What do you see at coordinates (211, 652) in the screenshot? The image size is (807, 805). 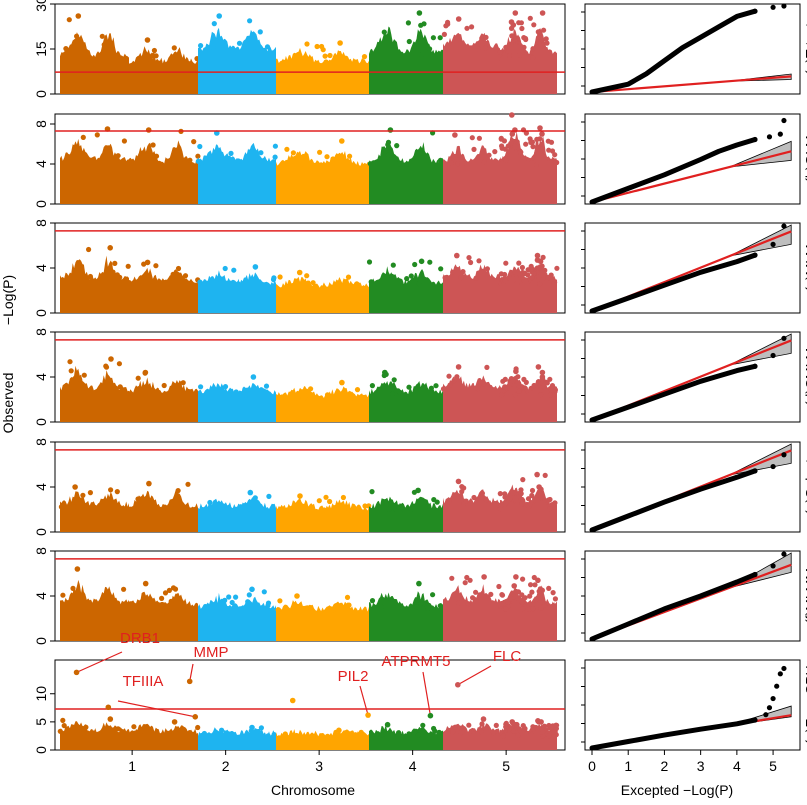 I see `gene-label: MMP` at bounding box center [211, 652].